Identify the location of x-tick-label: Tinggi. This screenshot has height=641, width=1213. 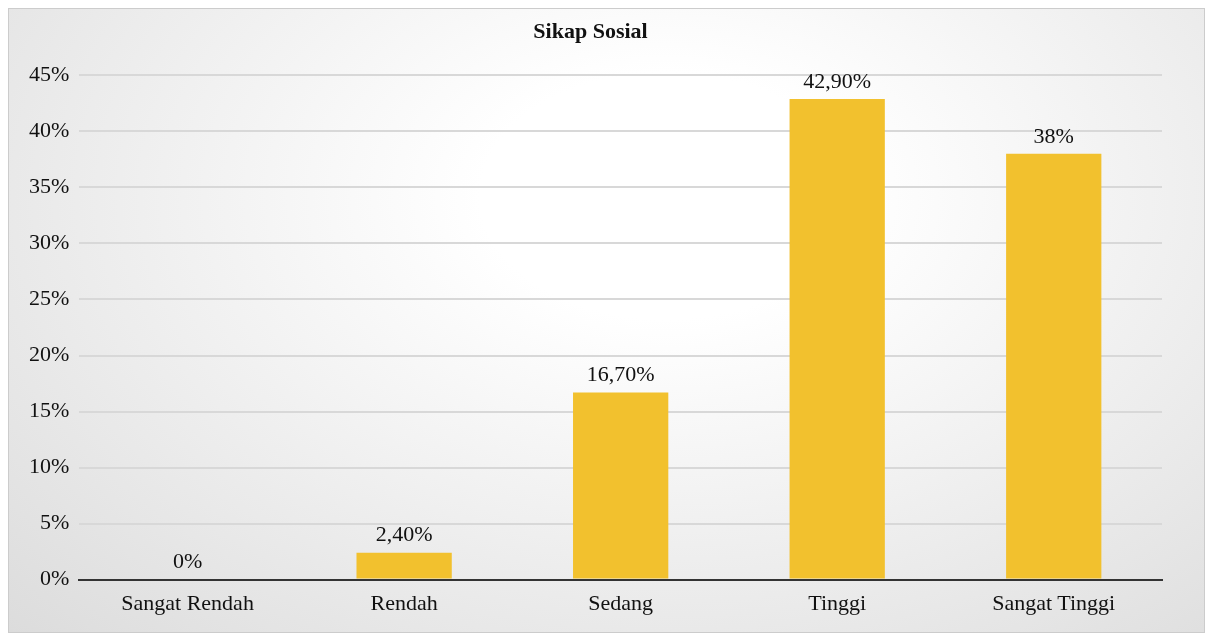
(837, 602).